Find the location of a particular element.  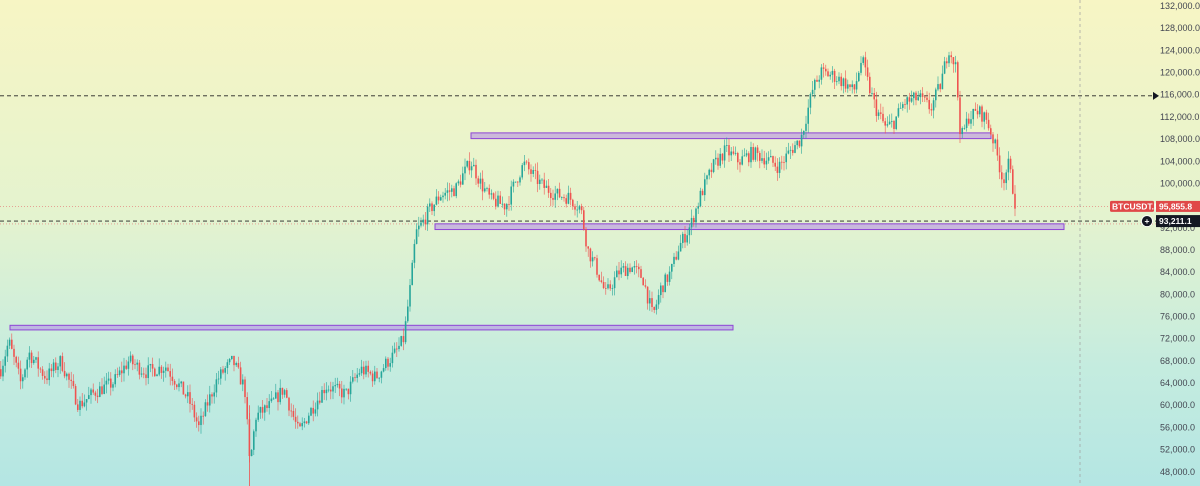

y-axis-tick-label: 128,000.0 is located at coordinates (1180, 28).